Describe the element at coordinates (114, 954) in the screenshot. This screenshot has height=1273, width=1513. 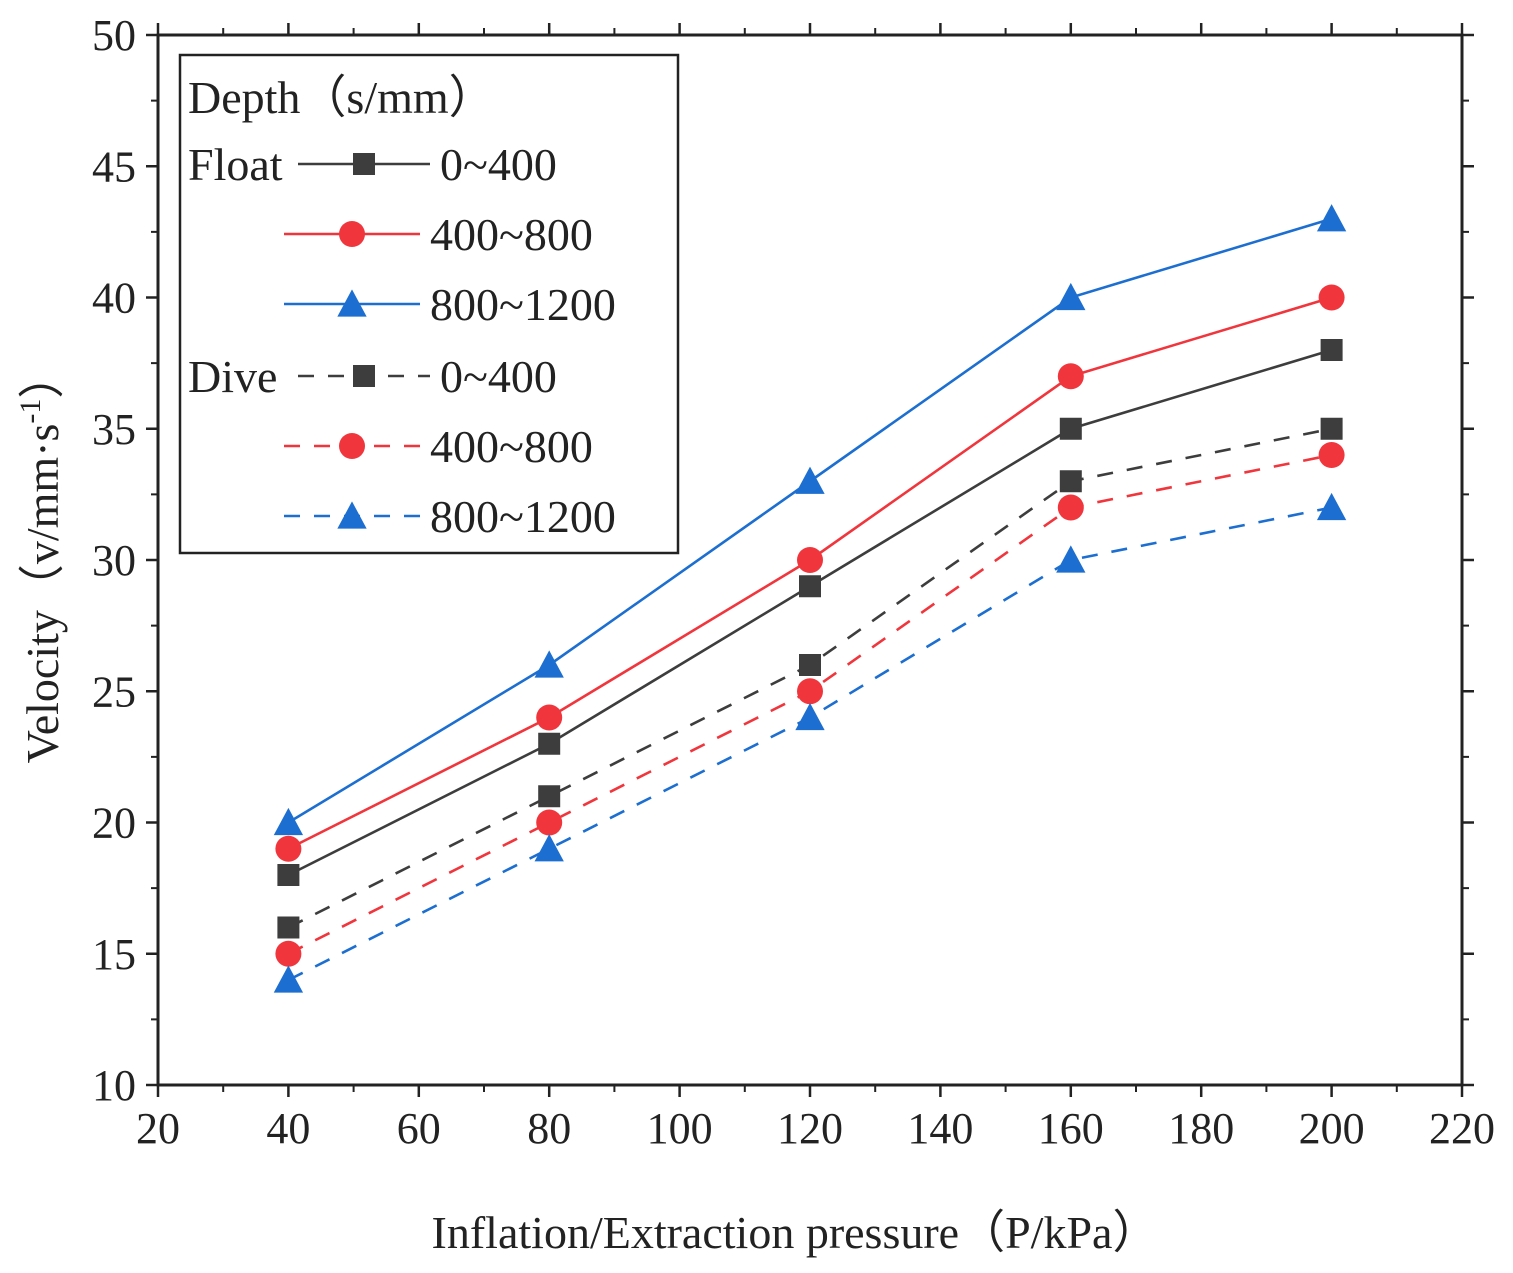
I see `y-tick-label: 15` at that location.